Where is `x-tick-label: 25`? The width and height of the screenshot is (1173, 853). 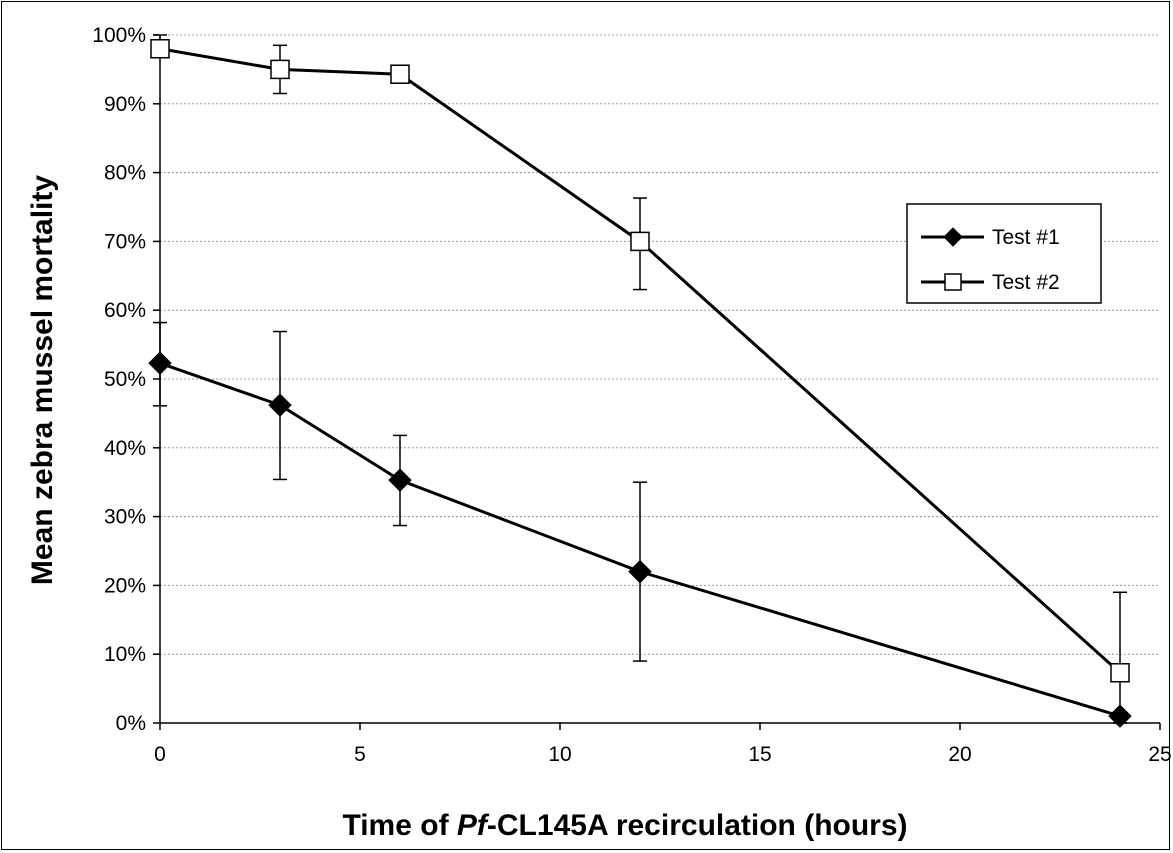
x-tick-label: 25 is located at coordinates (1159, 754).